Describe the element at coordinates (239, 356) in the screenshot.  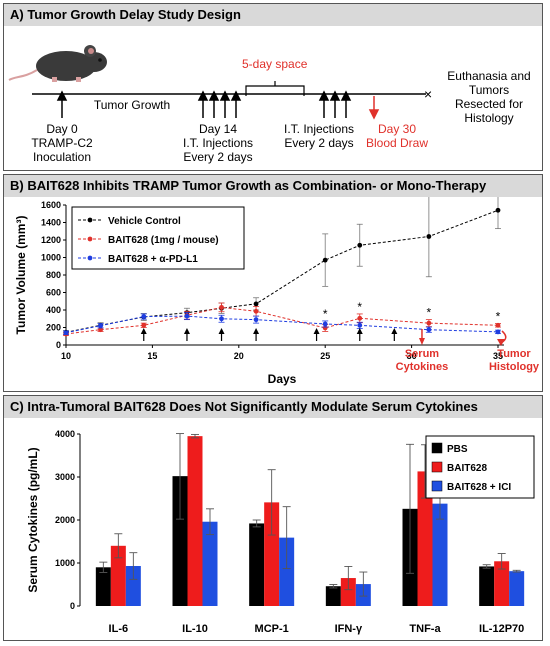
I see `x-tick-label: 20` at that location.